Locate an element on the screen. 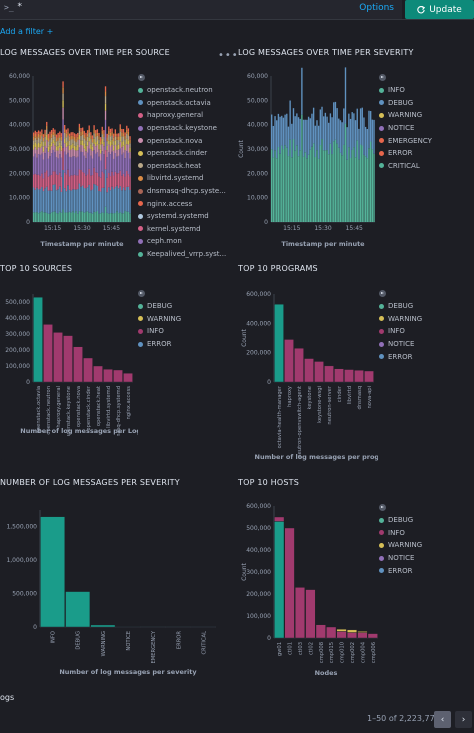 The height and width of the screenshot is (733, 474). legend-item: kernel.systemd is located at coordinates (182, 229).